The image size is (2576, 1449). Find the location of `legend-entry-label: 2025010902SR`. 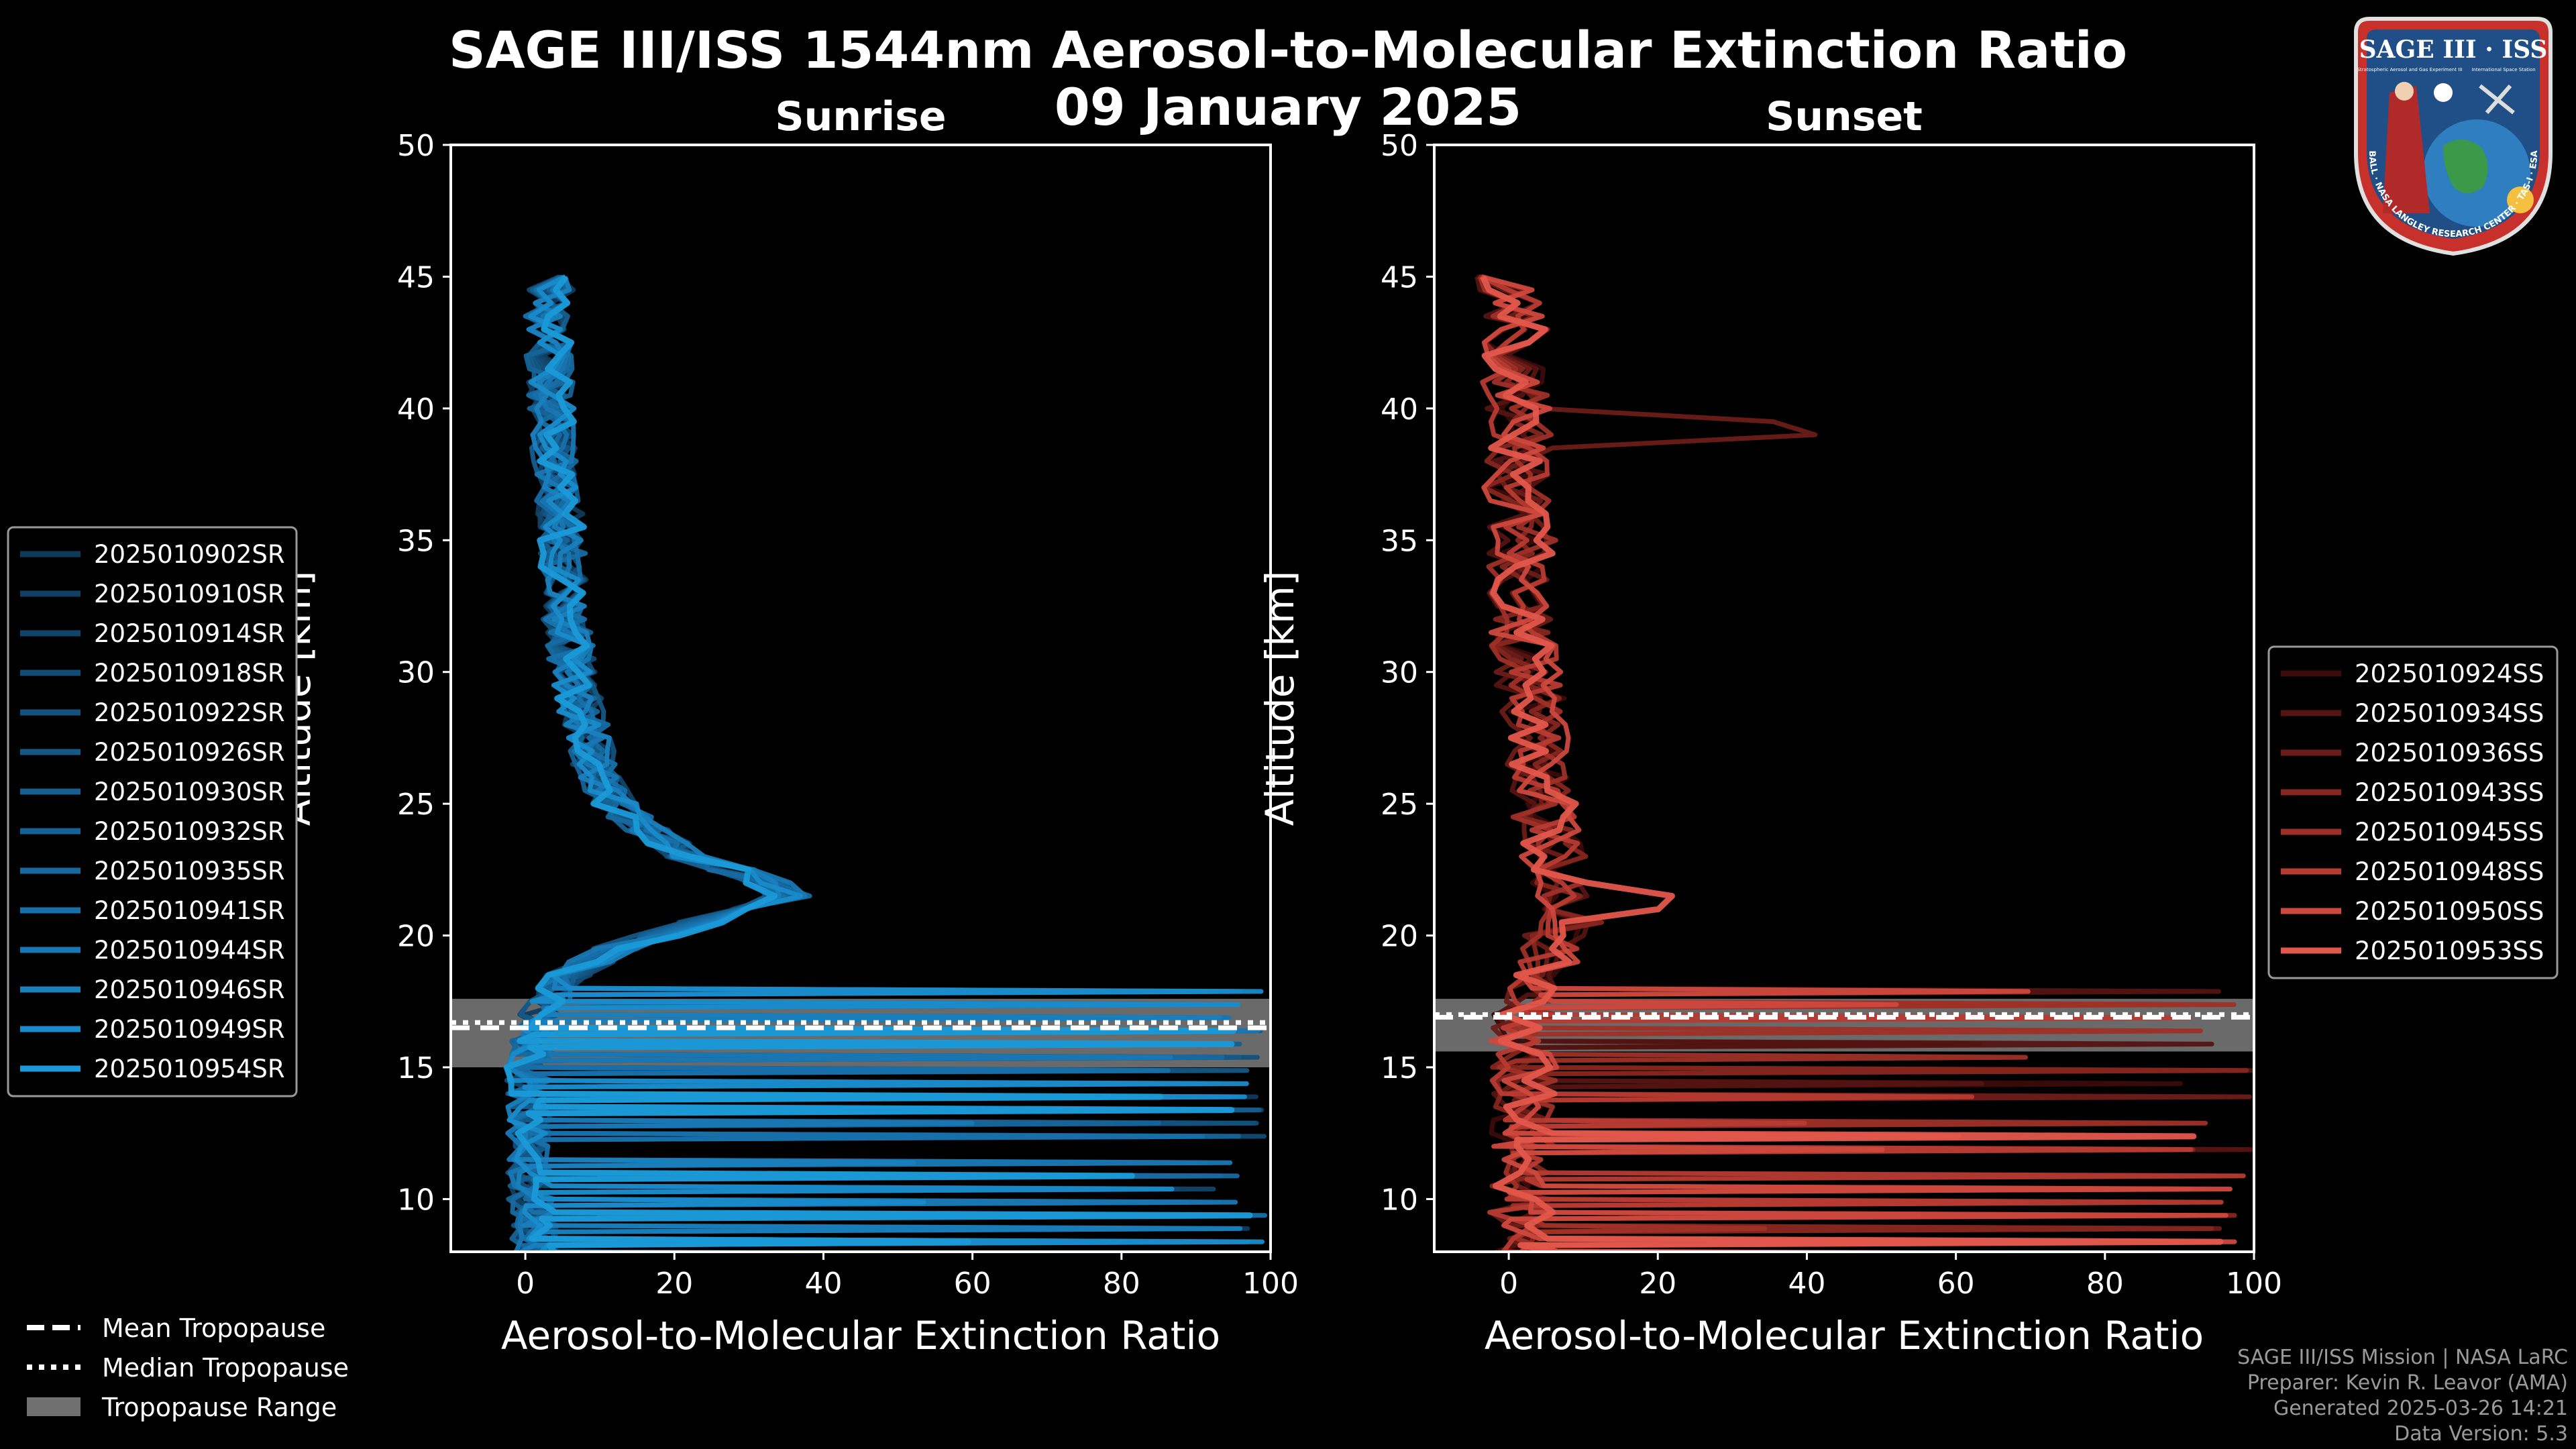

legend-entry-label: 2025010902SR is located at coordinates (189, 554).